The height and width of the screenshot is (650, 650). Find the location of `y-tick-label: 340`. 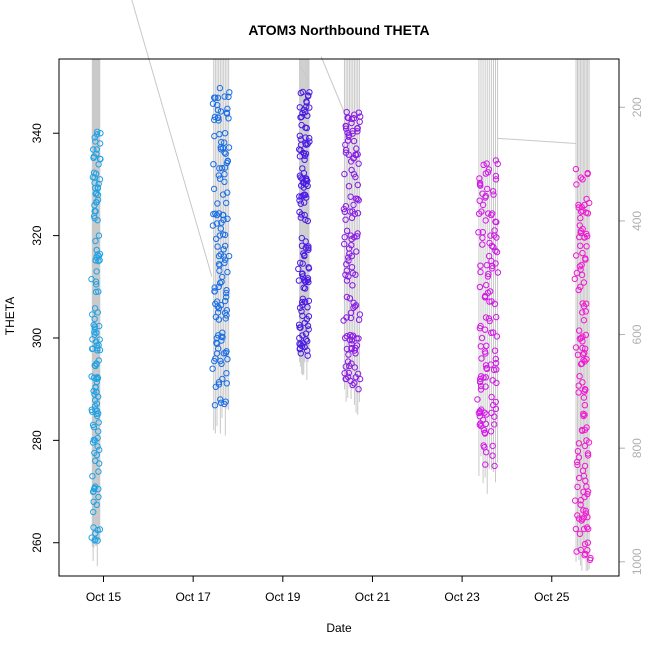

y-tick-label: 340 is located at coordinates (37, 133).